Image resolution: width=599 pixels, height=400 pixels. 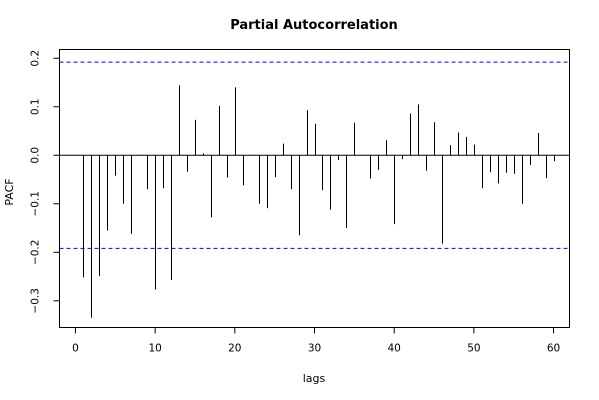 What do you see at coordinates (36, 301) in the screenshot?
I see `y-tick-label: −0.3` at bounding box center [36, 301].